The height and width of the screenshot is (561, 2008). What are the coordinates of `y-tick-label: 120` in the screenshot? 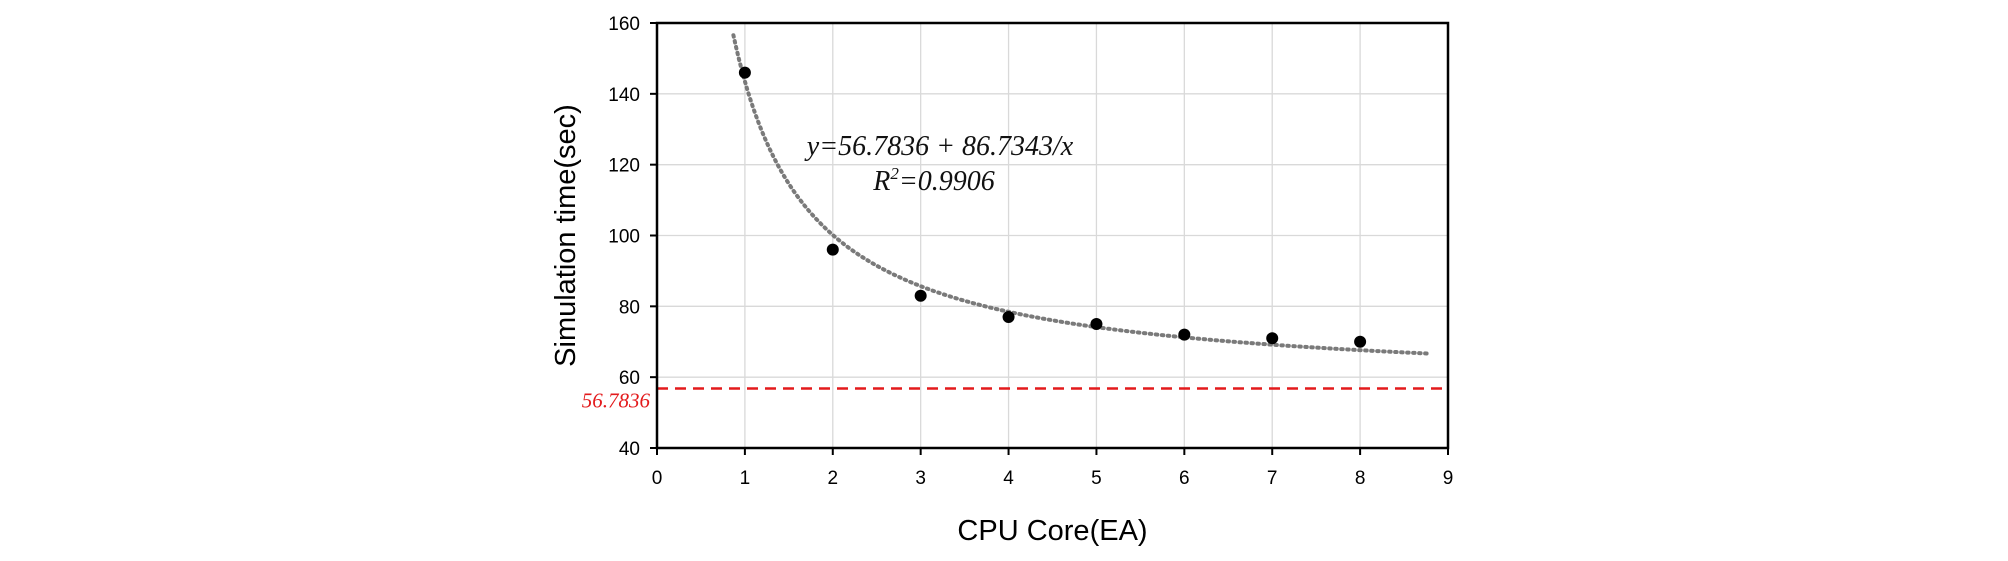 It's located at (624, 166).